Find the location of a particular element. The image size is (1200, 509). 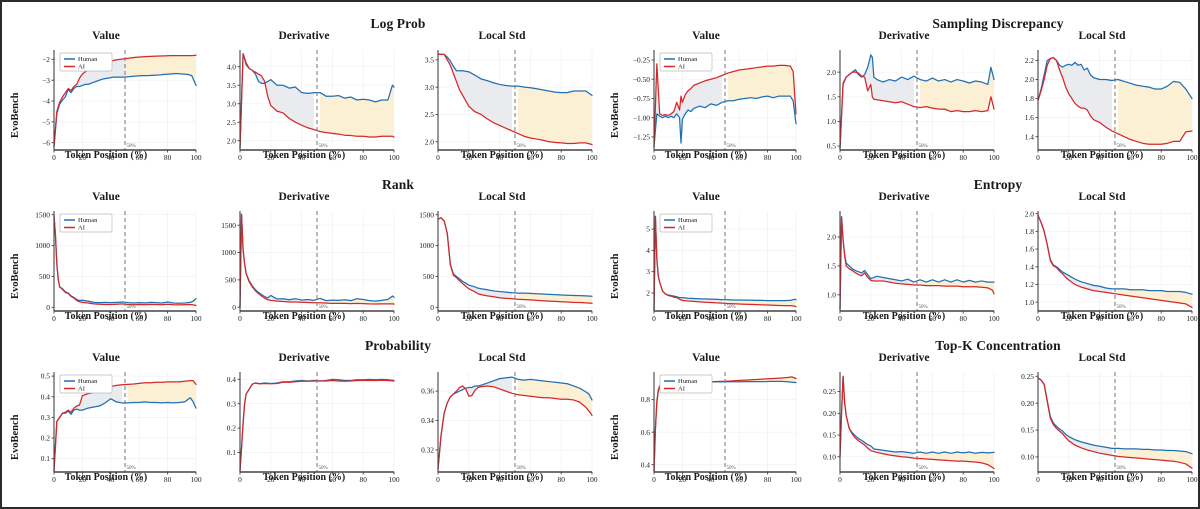

x-axis-label-sampdisc-localstd: Token Position (%) is located at coordinates (1102, 155).